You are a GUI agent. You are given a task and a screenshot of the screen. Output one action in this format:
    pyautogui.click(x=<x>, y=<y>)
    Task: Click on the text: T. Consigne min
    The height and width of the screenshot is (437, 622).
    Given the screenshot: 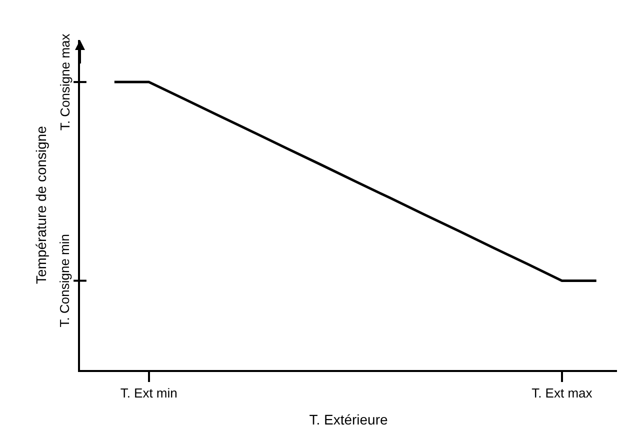 What is the action you would take?
    pyautogui.click(x=64, y=281)
    